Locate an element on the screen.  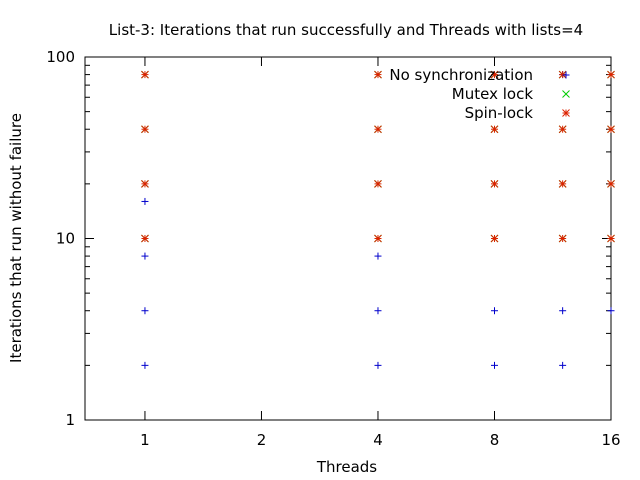
x-tick-label: 1 is located at coordinates (145, 440).